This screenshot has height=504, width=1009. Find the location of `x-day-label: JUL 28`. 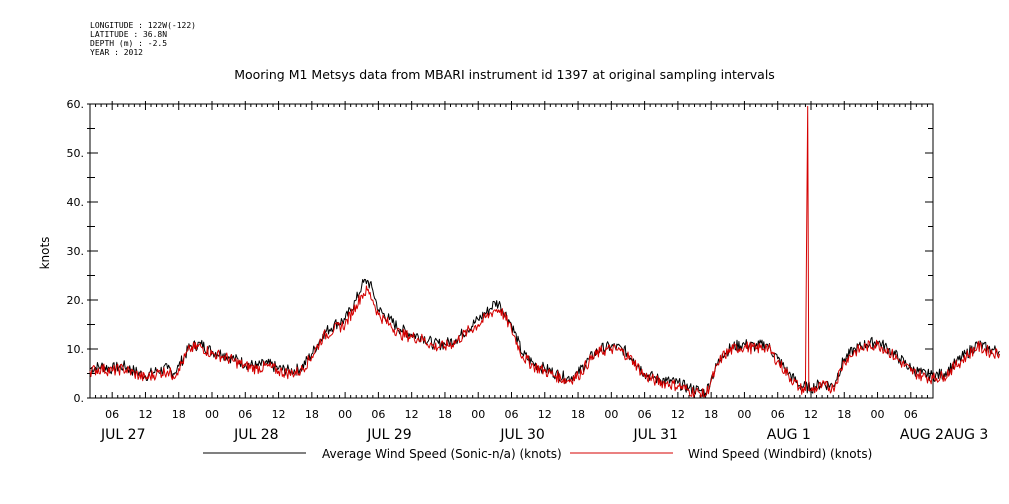

x-day-label: JUL 28 is located at coordinates (255, 435).